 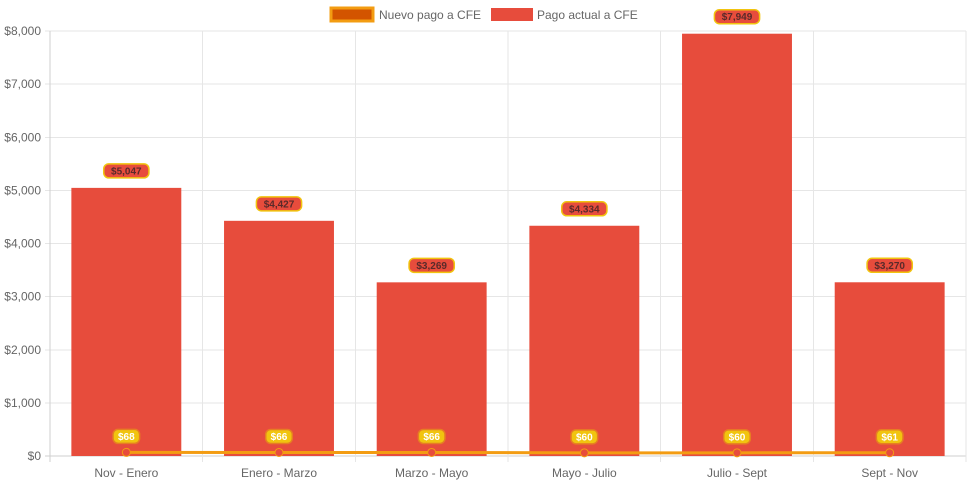 I want to click on legend-item-nuevo-pago: Nuevo pago a CFE, so click(x=405, y=14).